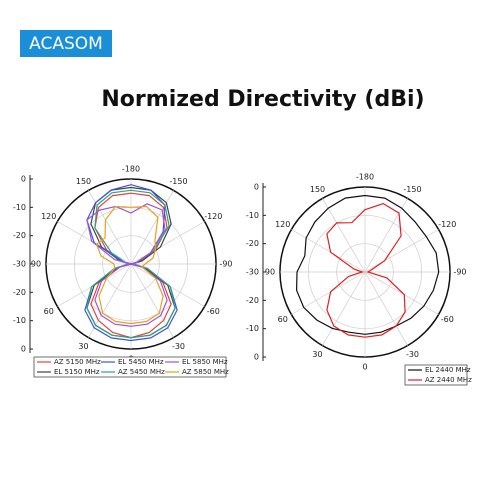 The image size is (480, 484). I want to click on logo-box, so click(66, 43).